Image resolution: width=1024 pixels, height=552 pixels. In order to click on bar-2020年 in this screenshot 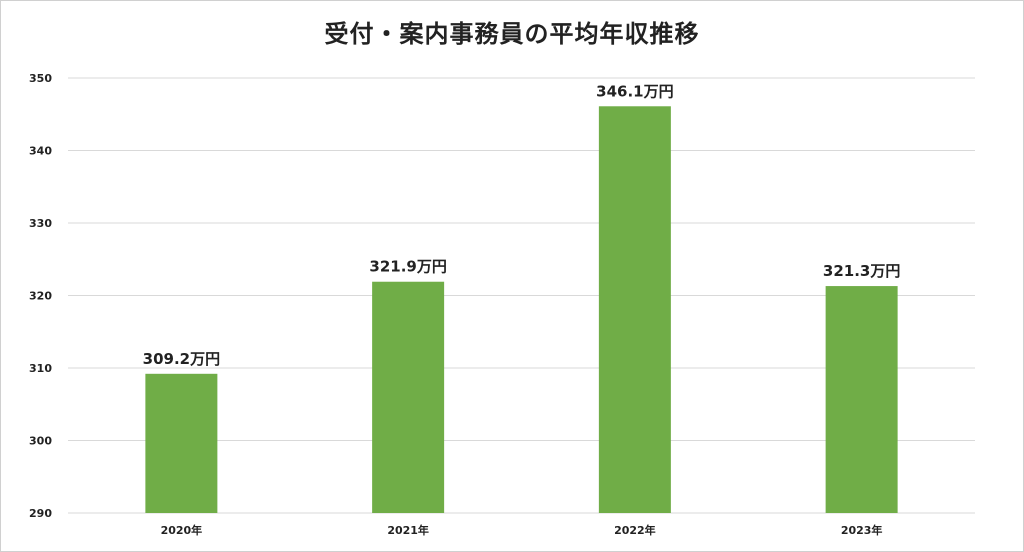, I will do `click(181, 443)`.